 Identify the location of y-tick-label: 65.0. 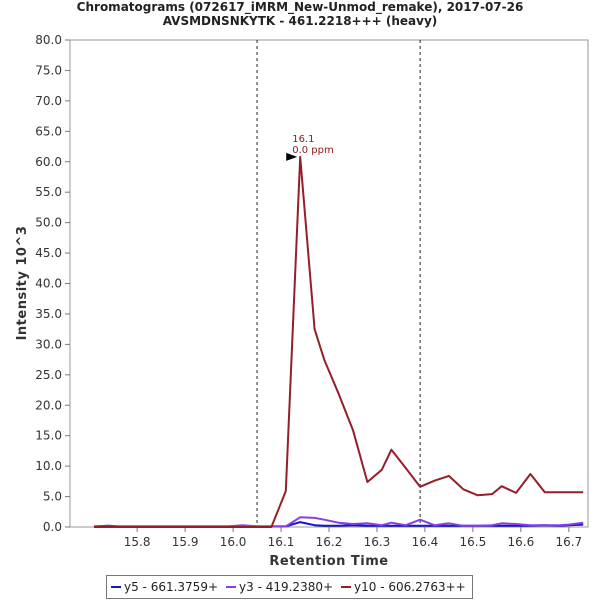
(48, 131).